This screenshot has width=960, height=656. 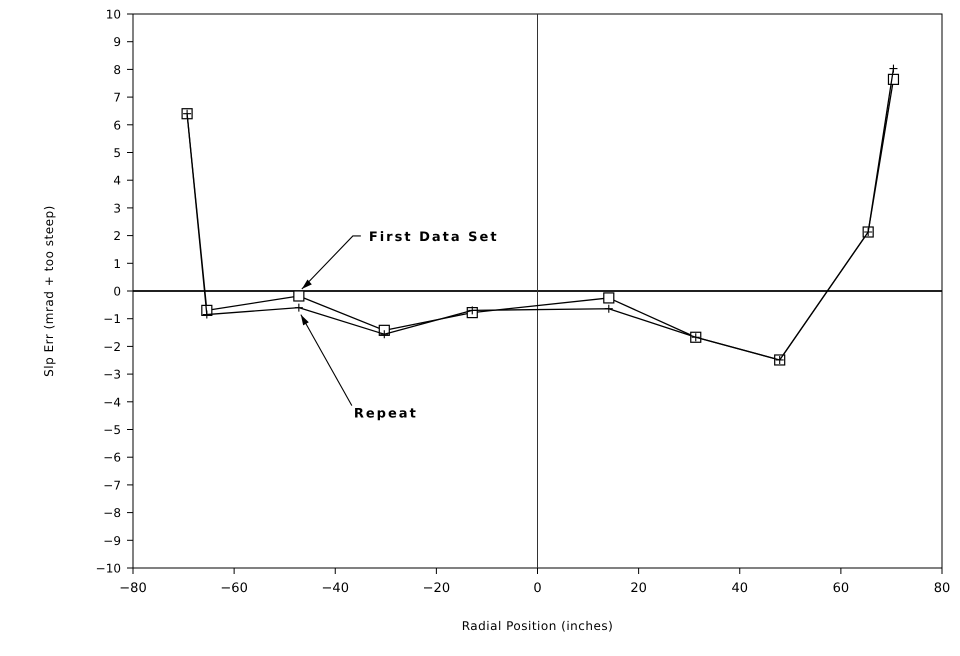 What do you see at coordinates (436, 588) in the screenshot?
I see `x-tick-label: −20` at bounding box center [436, 588].